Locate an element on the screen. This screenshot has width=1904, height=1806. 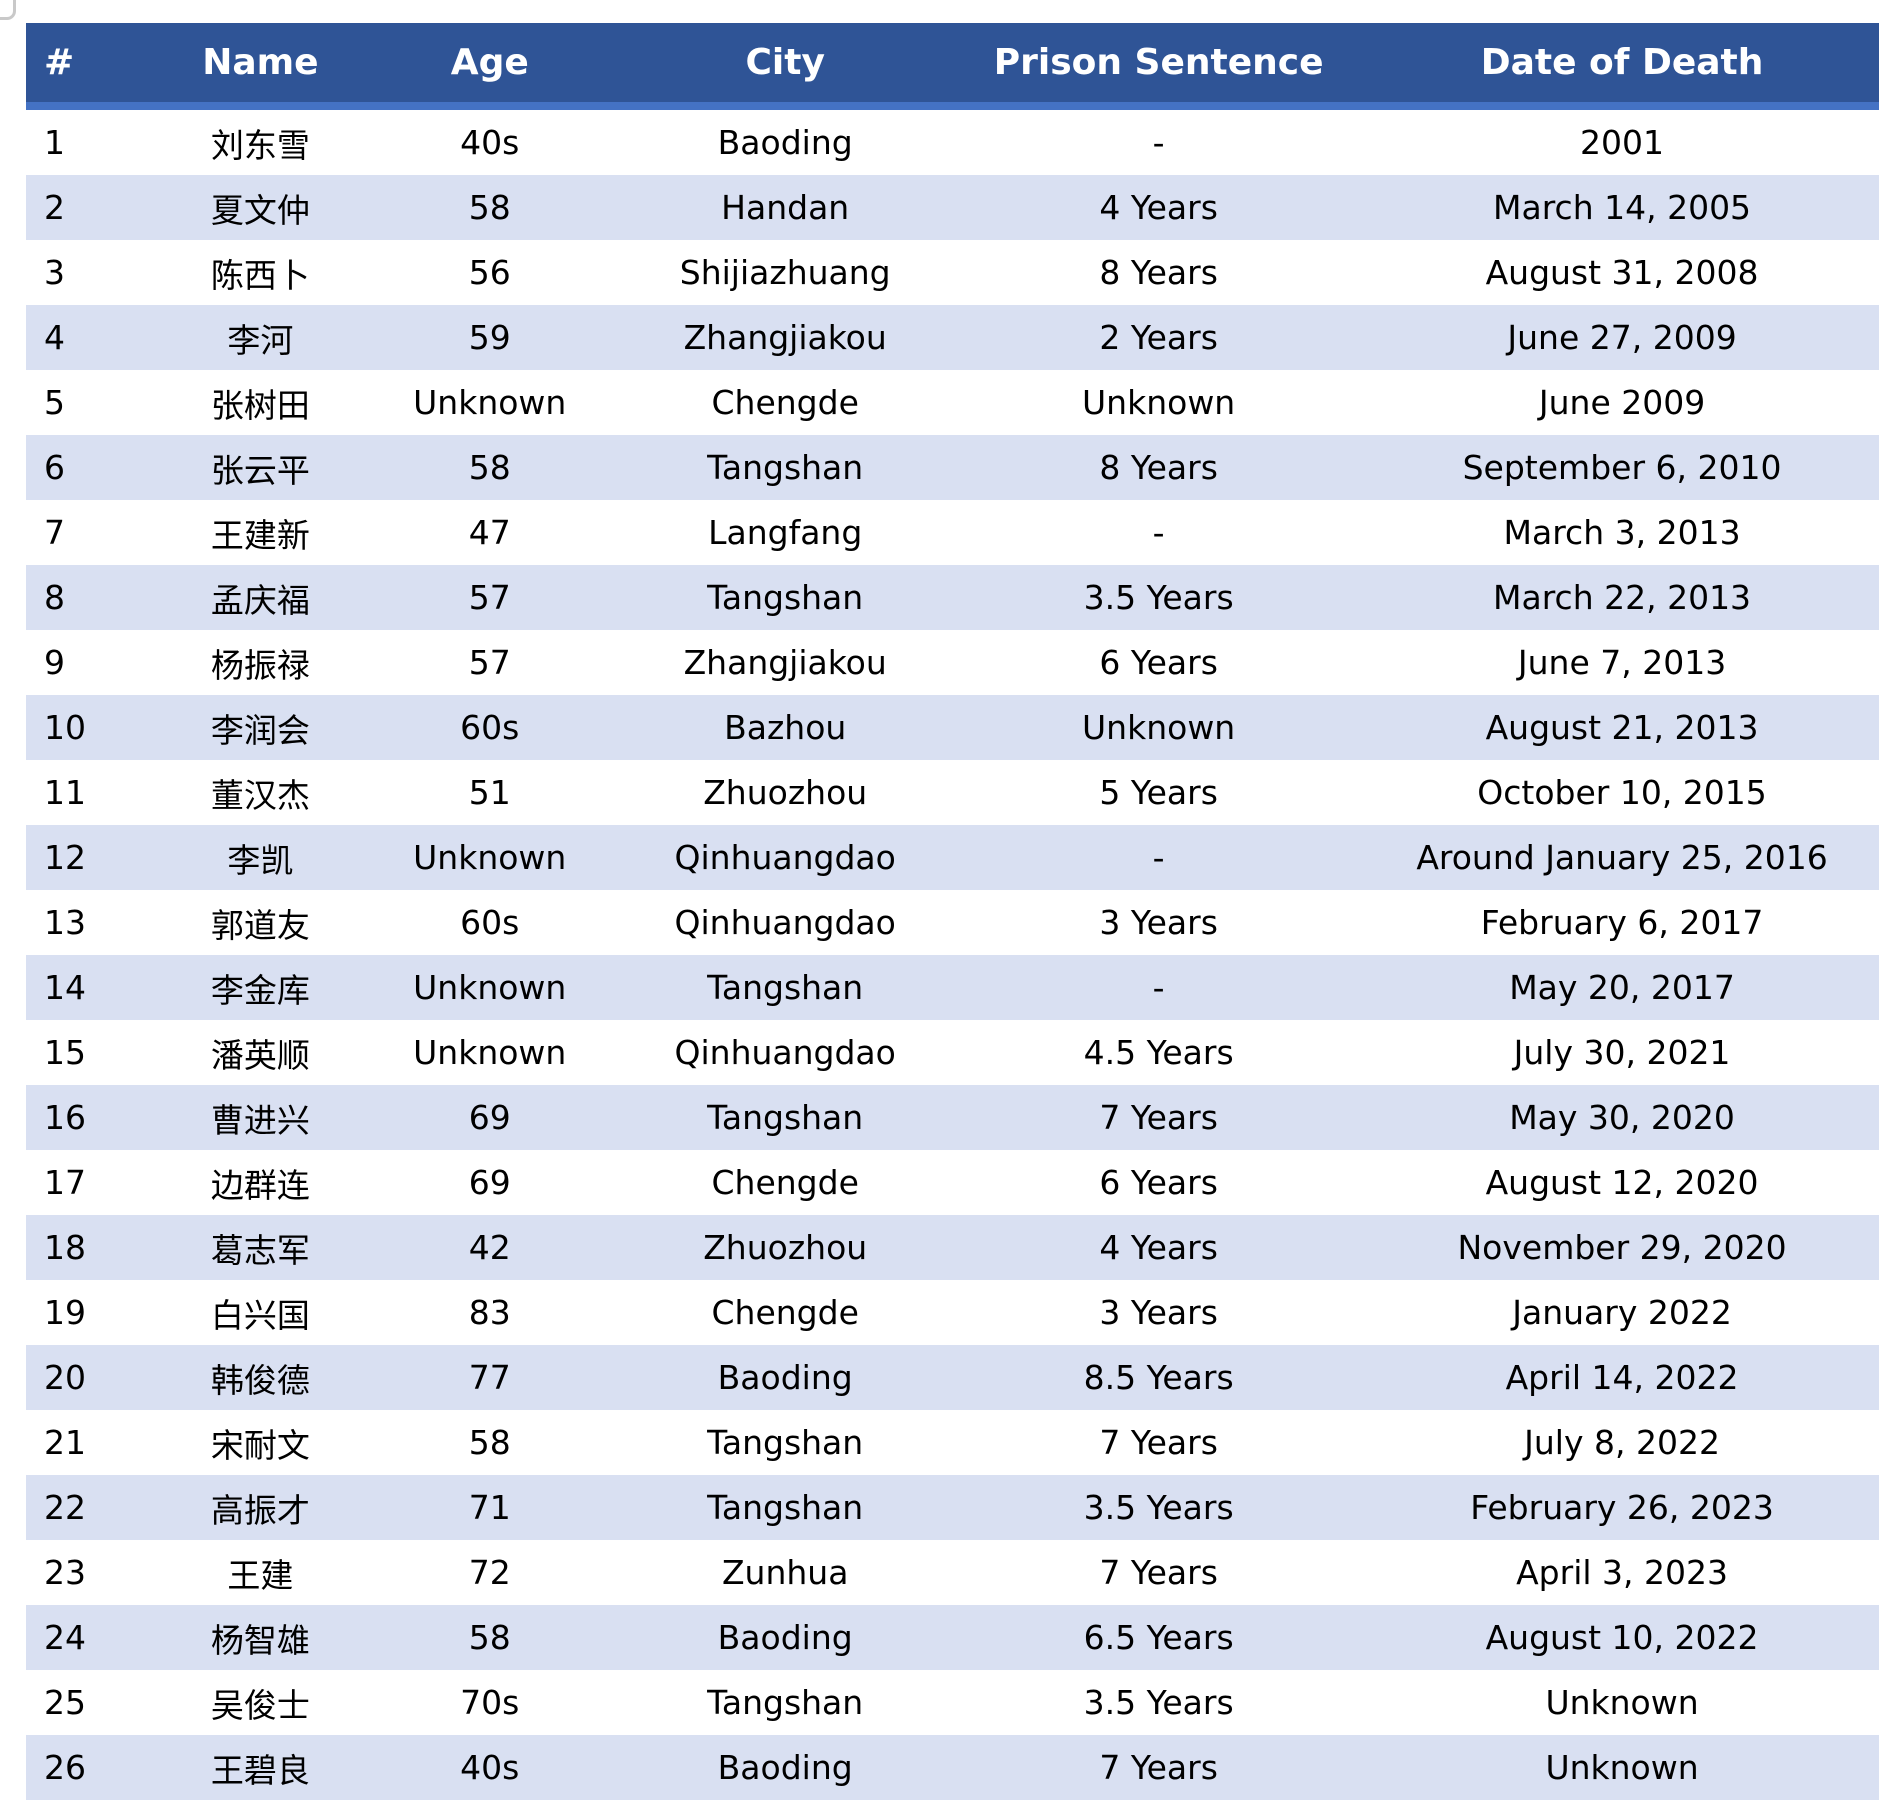
cell-date: Unknown is located at coordinates (1622, 1767).